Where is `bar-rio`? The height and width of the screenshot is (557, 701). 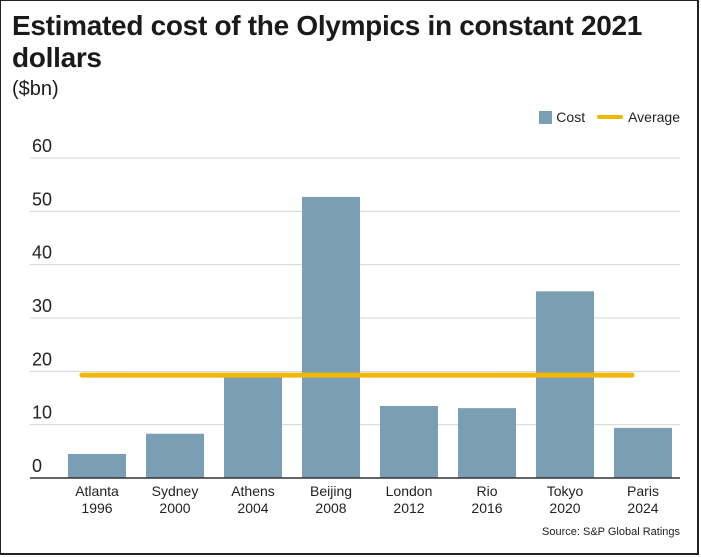
bar-rio is located at coordinates (487, 443).